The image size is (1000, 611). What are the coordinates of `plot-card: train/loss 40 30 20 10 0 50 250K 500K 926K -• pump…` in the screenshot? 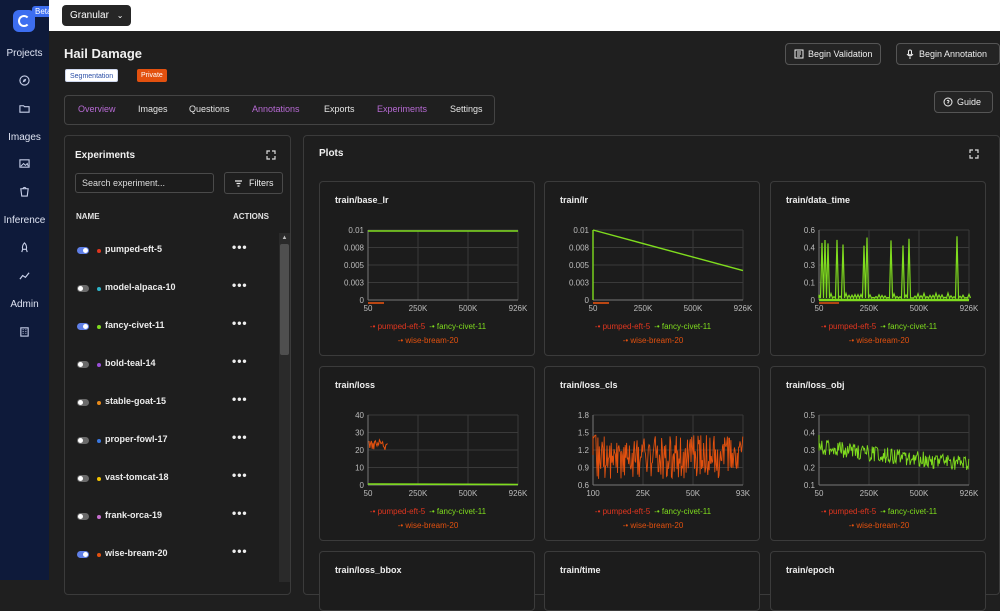 It's located at (427, 453).